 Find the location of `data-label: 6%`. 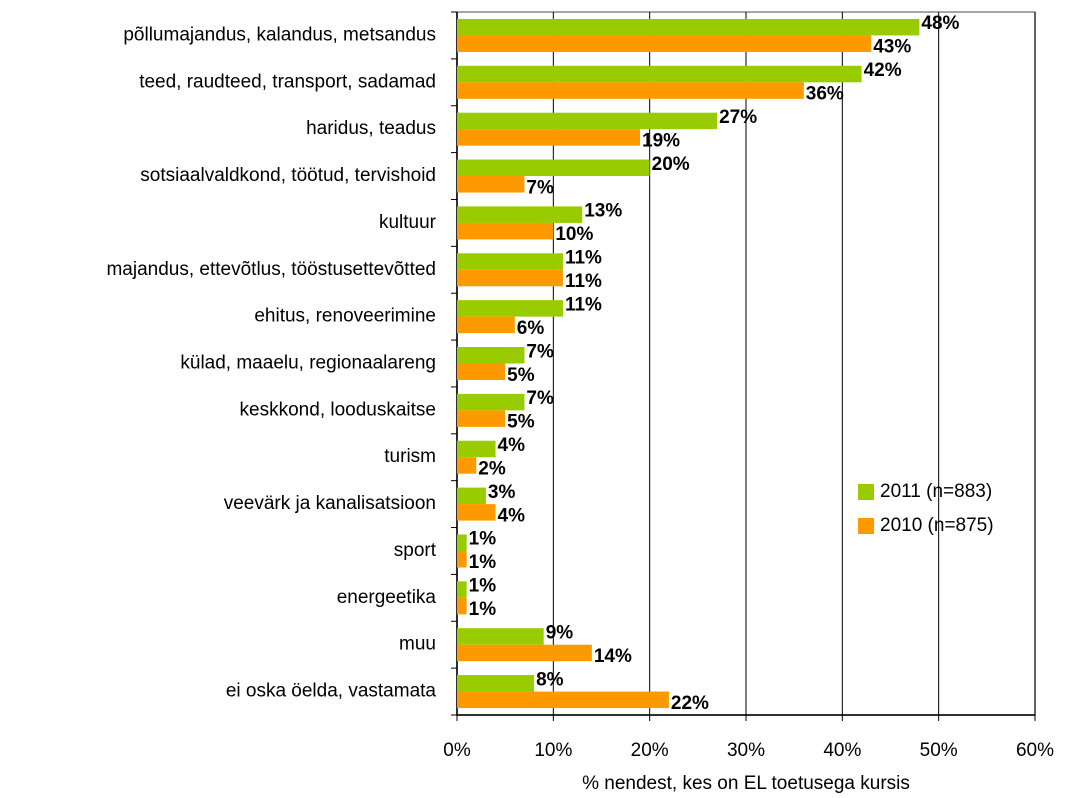

data-label: 6% is located at coordinates (531, 328).